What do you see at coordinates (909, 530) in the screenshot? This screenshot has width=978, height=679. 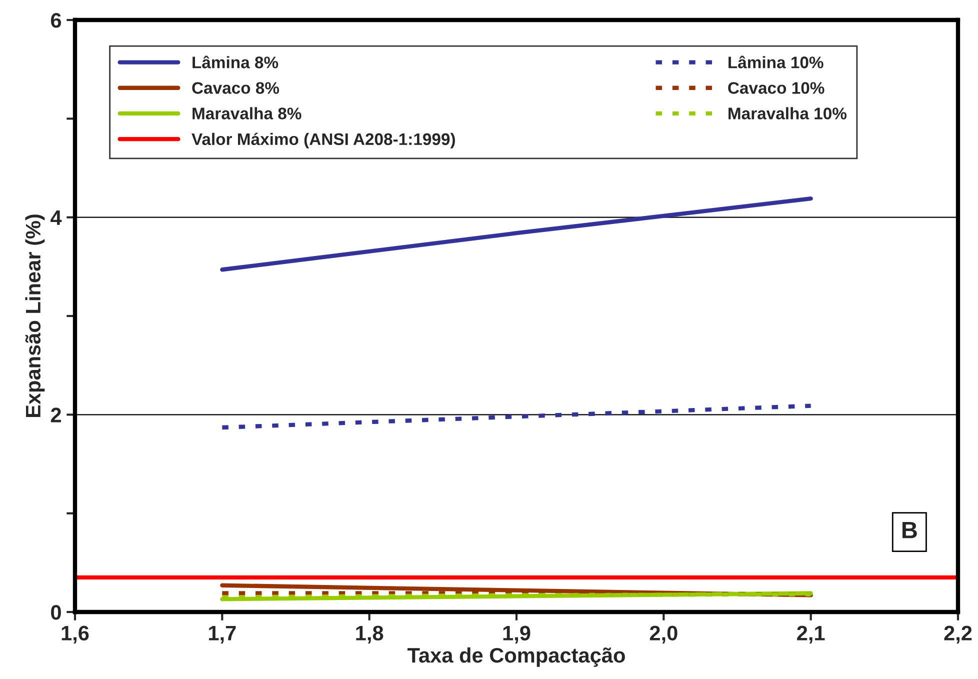 I see `annotation: B` at bounding box center [909, 530].